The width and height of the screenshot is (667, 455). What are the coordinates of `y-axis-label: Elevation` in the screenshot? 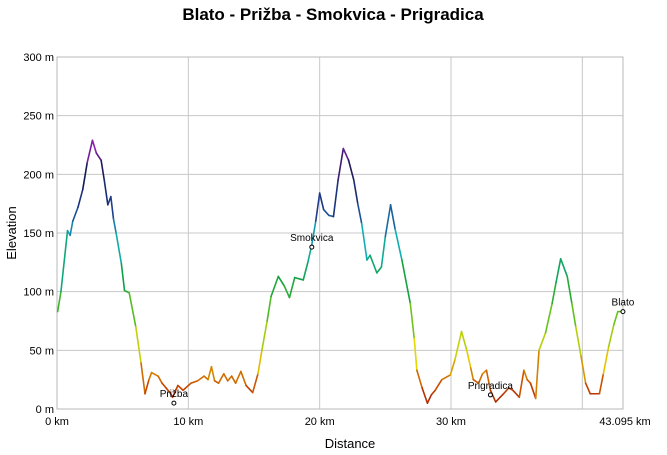 It's located at (11, 232).